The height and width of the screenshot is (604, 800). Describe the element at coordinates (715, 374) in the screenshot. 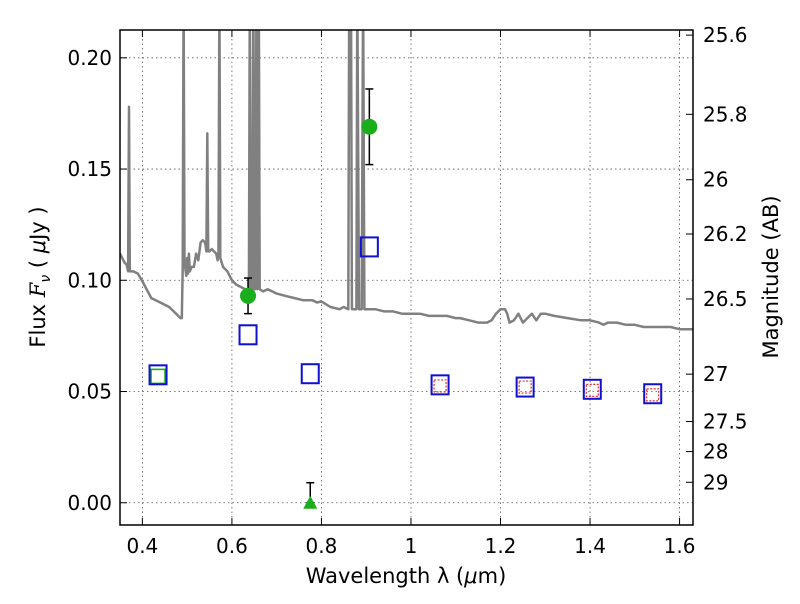

I see `mag-tick-label: 27` at that location.